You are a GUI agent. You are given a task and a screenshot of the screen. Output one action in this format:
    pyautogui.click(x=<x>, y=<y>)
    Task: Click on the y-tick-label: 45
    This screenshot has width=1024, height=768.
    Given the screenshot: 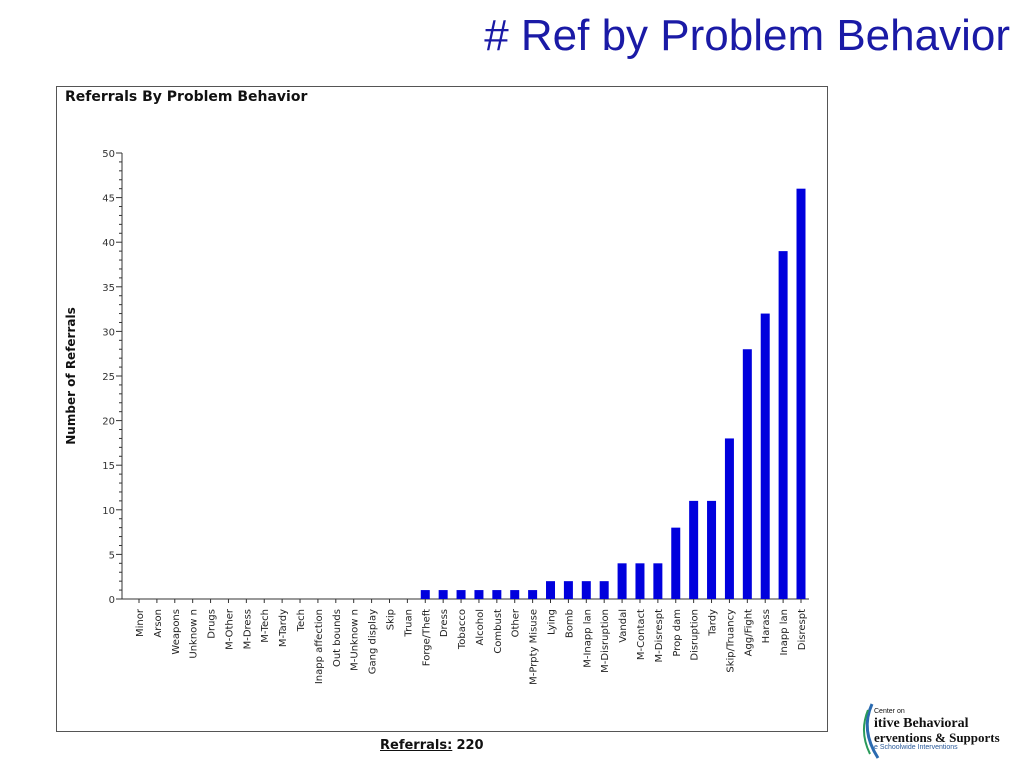 What is the action you would take?
    pyautogui.click(x=108, y=199)
    